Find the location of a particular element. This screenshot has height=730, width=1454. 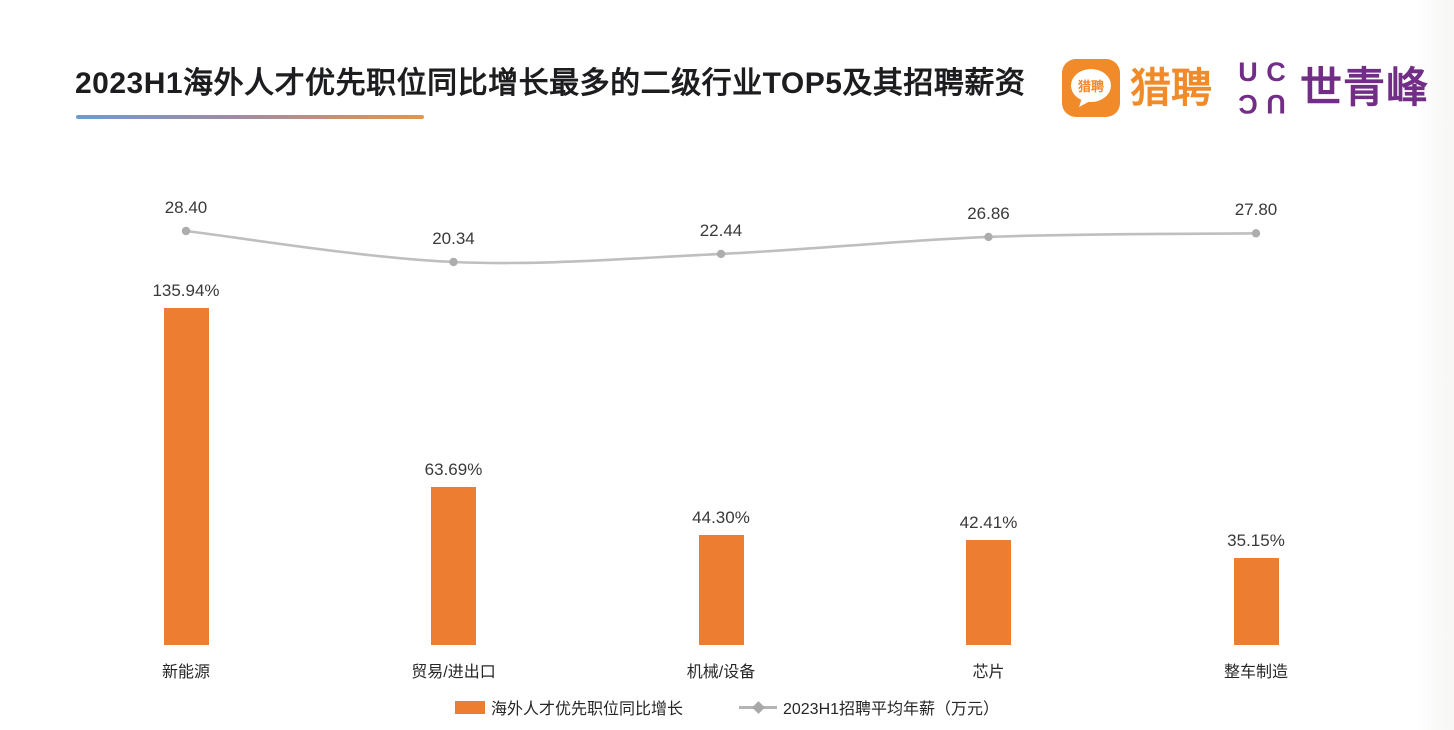

category-label: 整车制造 is located at coordinates (1255, 672).